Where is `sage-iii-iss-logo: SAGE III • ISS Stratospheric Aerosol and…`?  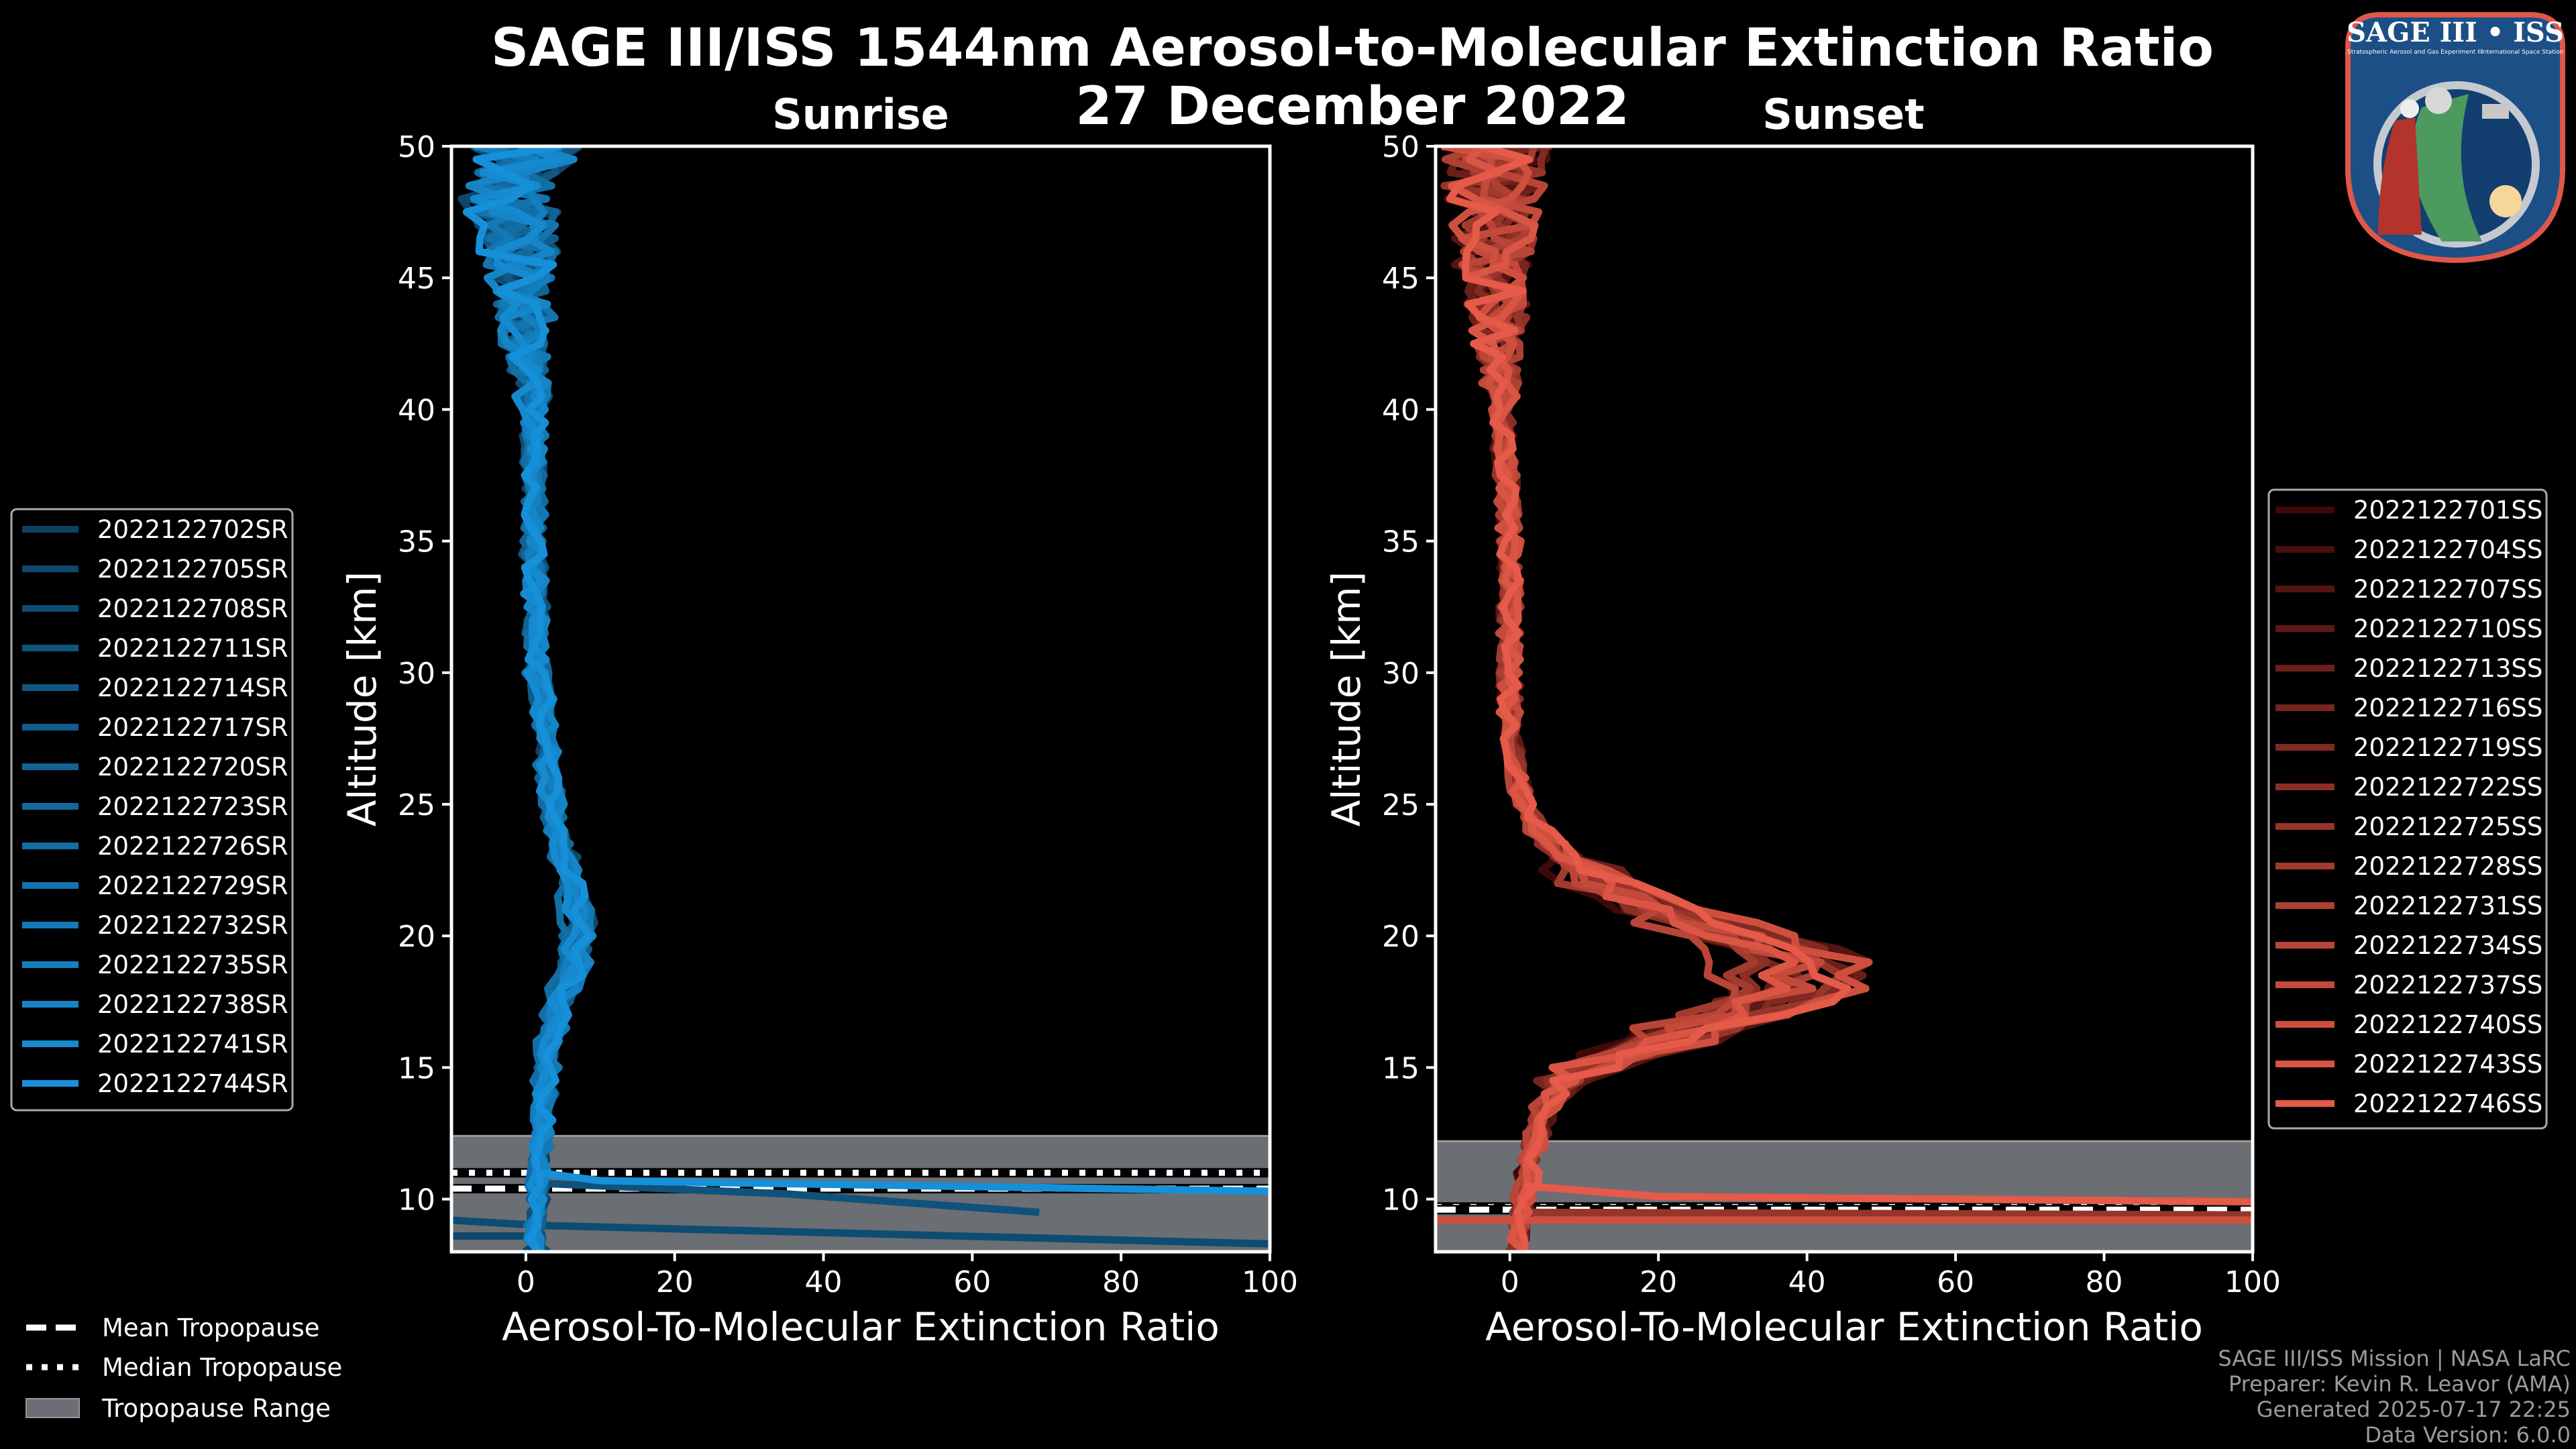 sage-iii-iss-logo: SAGE III • ISS Stratospheric Aerosol and… is located at coordinates (2455, 138).